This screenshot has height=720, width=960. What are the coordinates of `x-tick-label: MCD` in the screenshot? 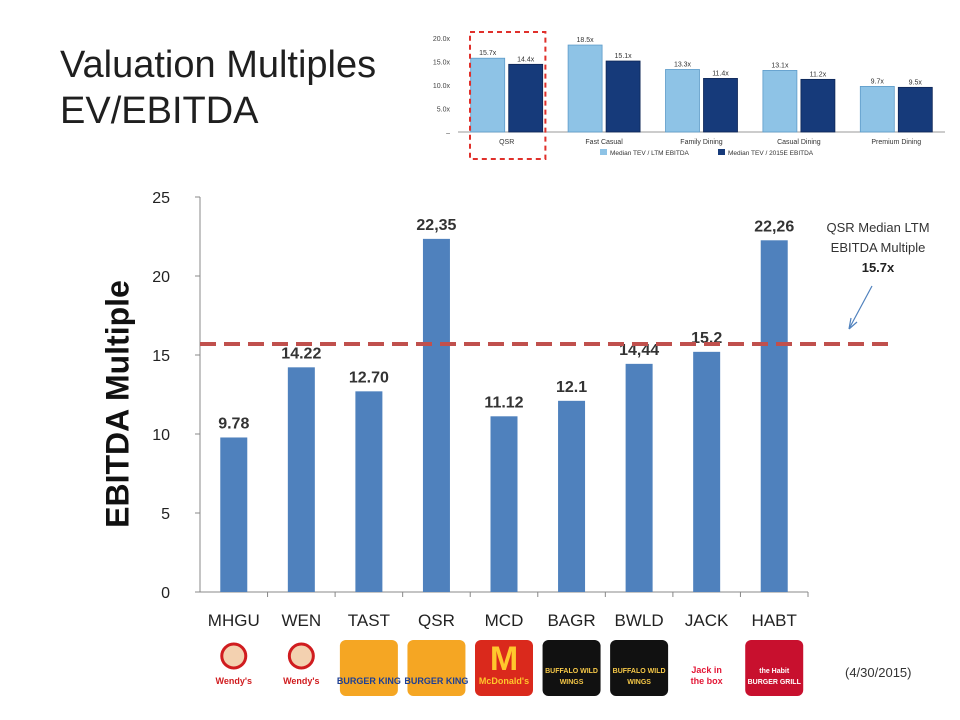 It's located at (504, 620).